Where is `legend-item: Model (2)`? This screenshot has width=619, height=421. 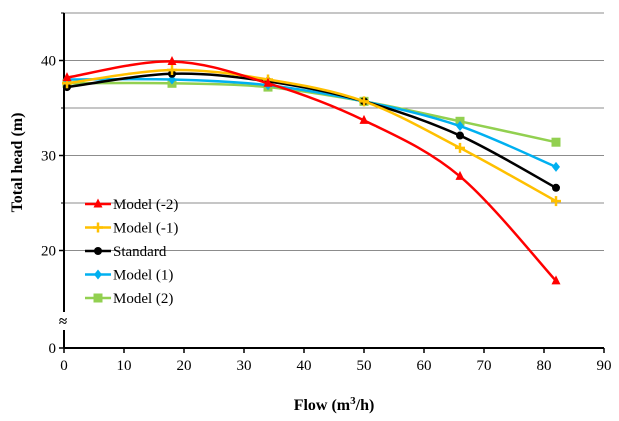
legend-item: Model (2) is located at coordinates (129, 299).